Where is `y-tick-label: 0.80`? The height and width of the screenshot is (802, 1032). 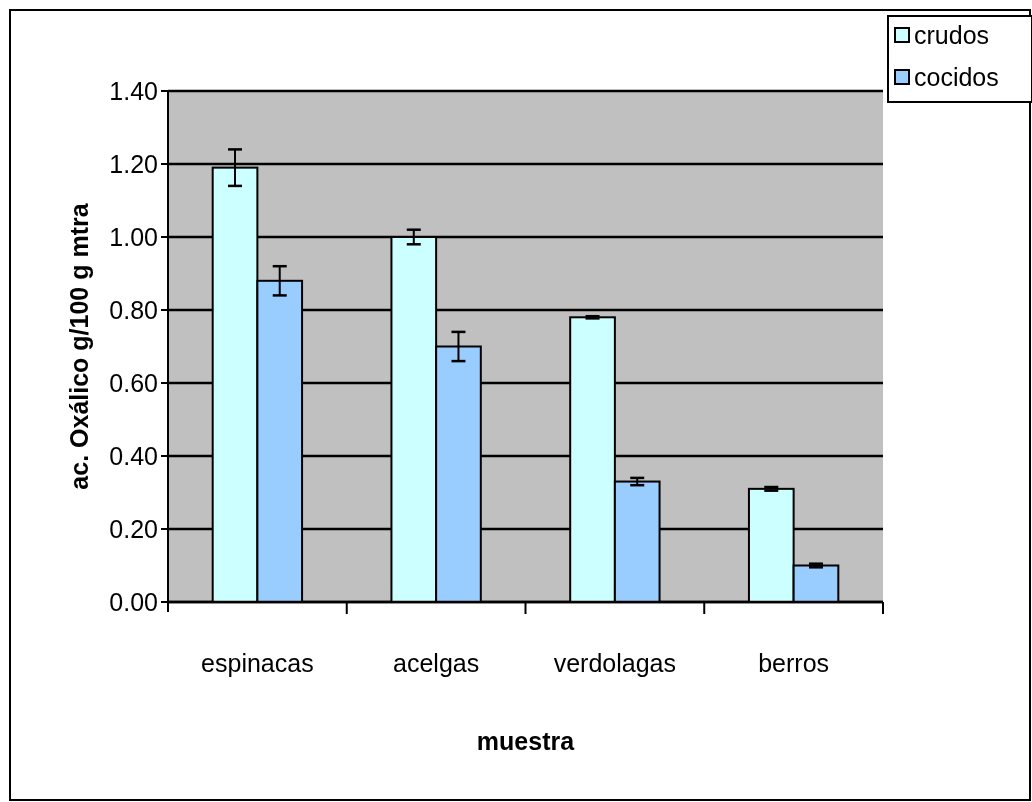
y-tick-label: 0.80 is located at coordinates (133, 309).